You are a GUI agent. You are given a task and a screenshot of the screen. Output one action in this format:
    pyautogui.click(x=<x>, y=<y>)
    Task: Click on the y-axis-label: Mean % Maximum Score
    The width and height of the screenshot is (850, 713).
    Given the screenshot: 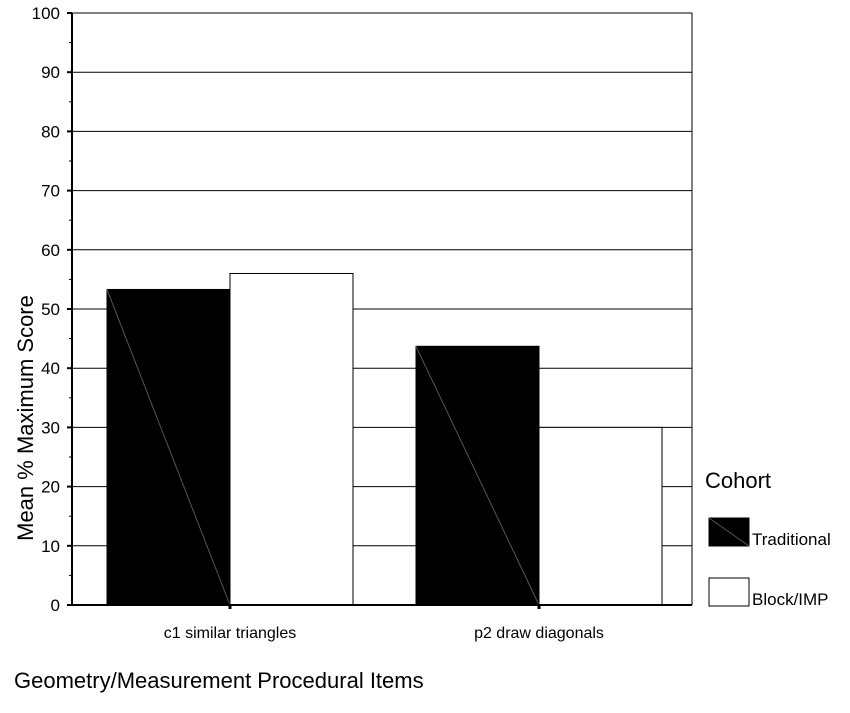 What is the action you would take?
    pyautogui.click(x=25, y=418)
    